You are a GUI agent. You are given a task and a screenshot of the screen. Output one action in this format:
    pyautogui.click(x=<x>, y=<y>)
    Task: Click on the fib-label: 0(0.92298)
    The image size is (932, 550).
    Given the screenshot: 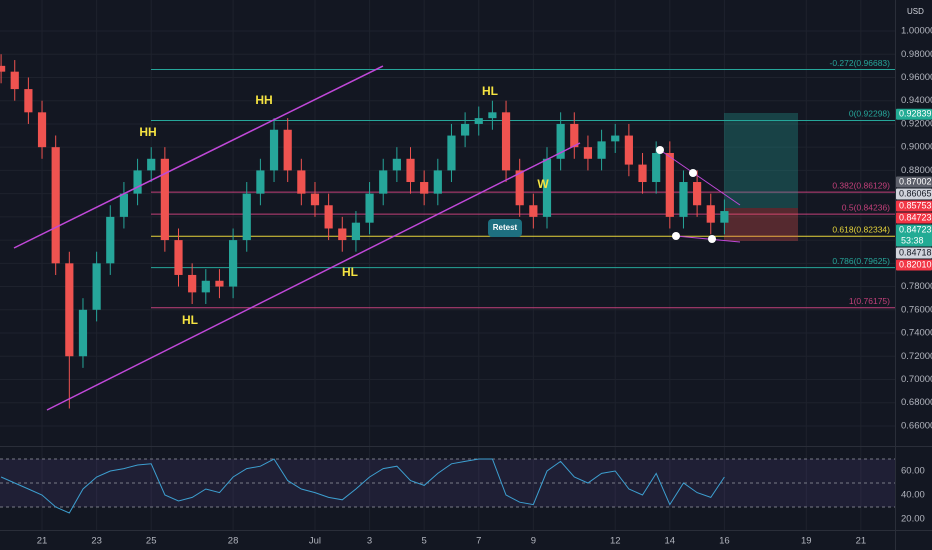 What is the action you would take?
    pyautogui.click(x=869, y=114)
    